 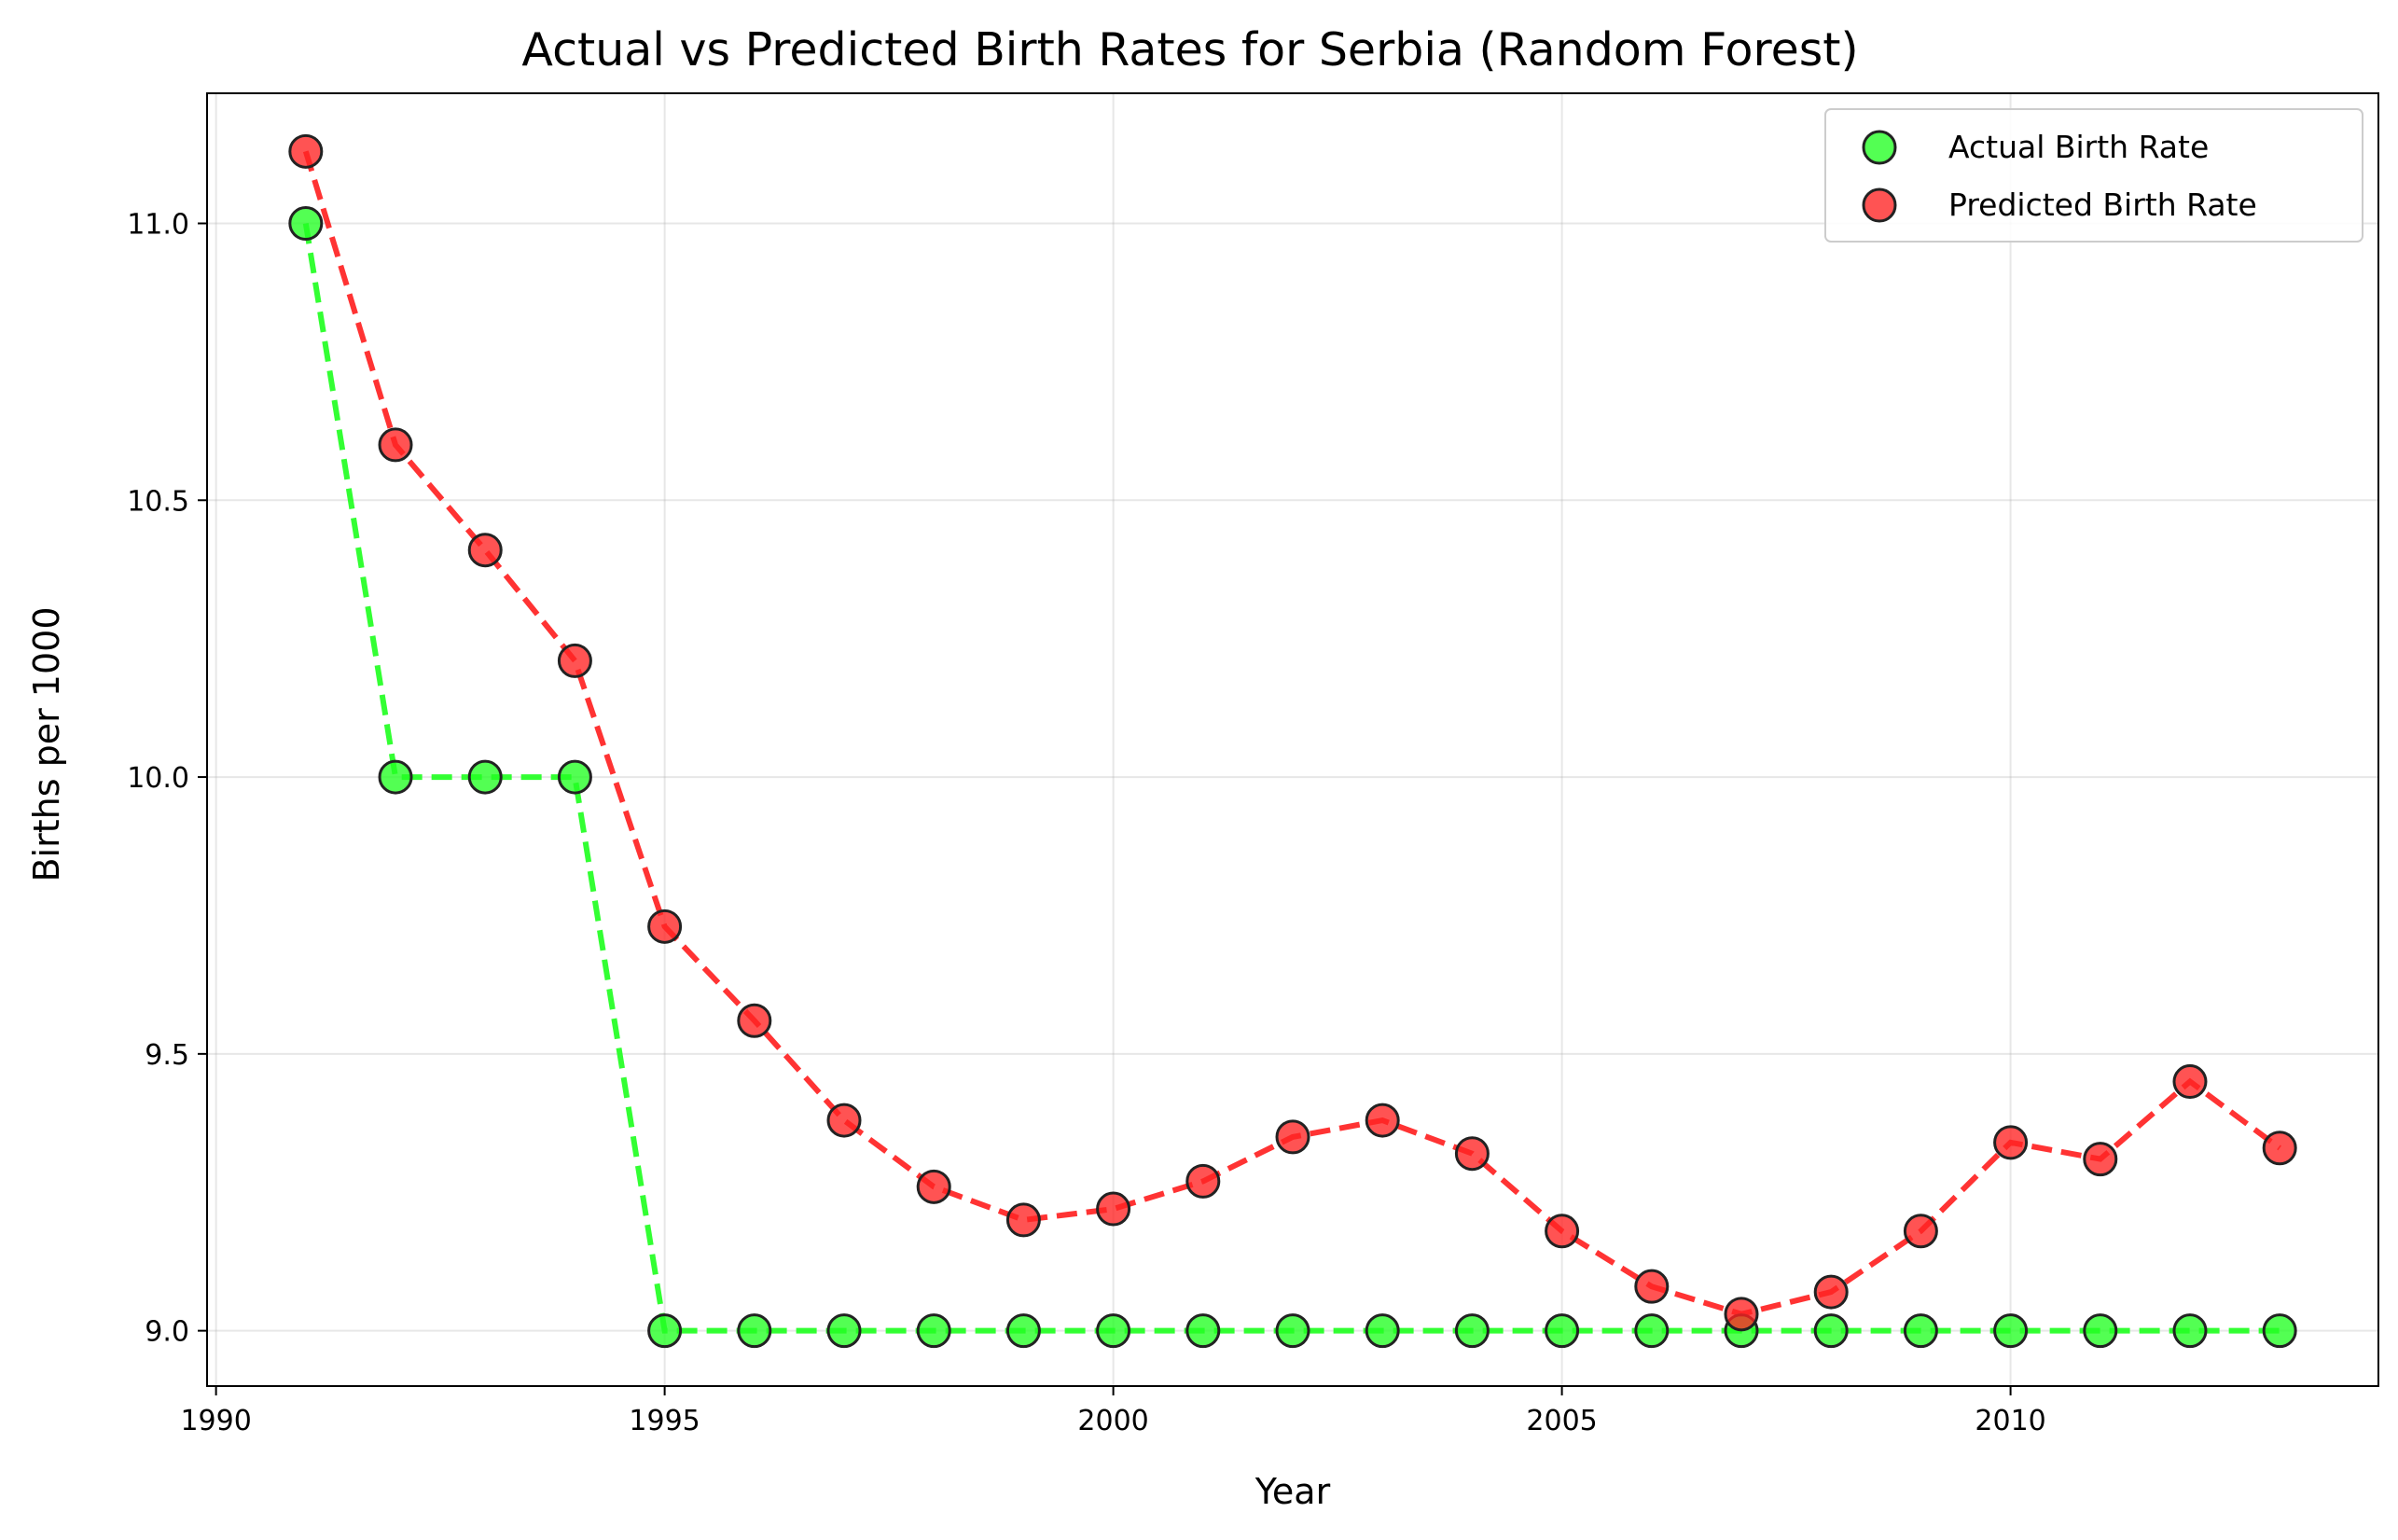 I want to click on x-tick-label: 2005, so click(x=1561, y=1421).